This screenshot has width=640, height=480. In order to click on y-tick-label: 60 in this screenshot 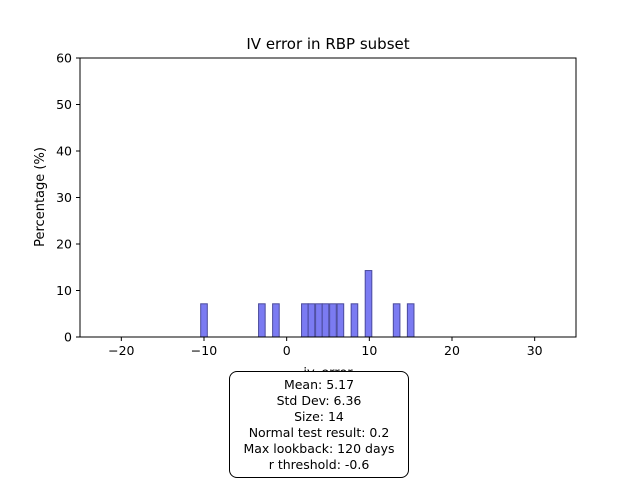, I will do `click(64, 58)`.